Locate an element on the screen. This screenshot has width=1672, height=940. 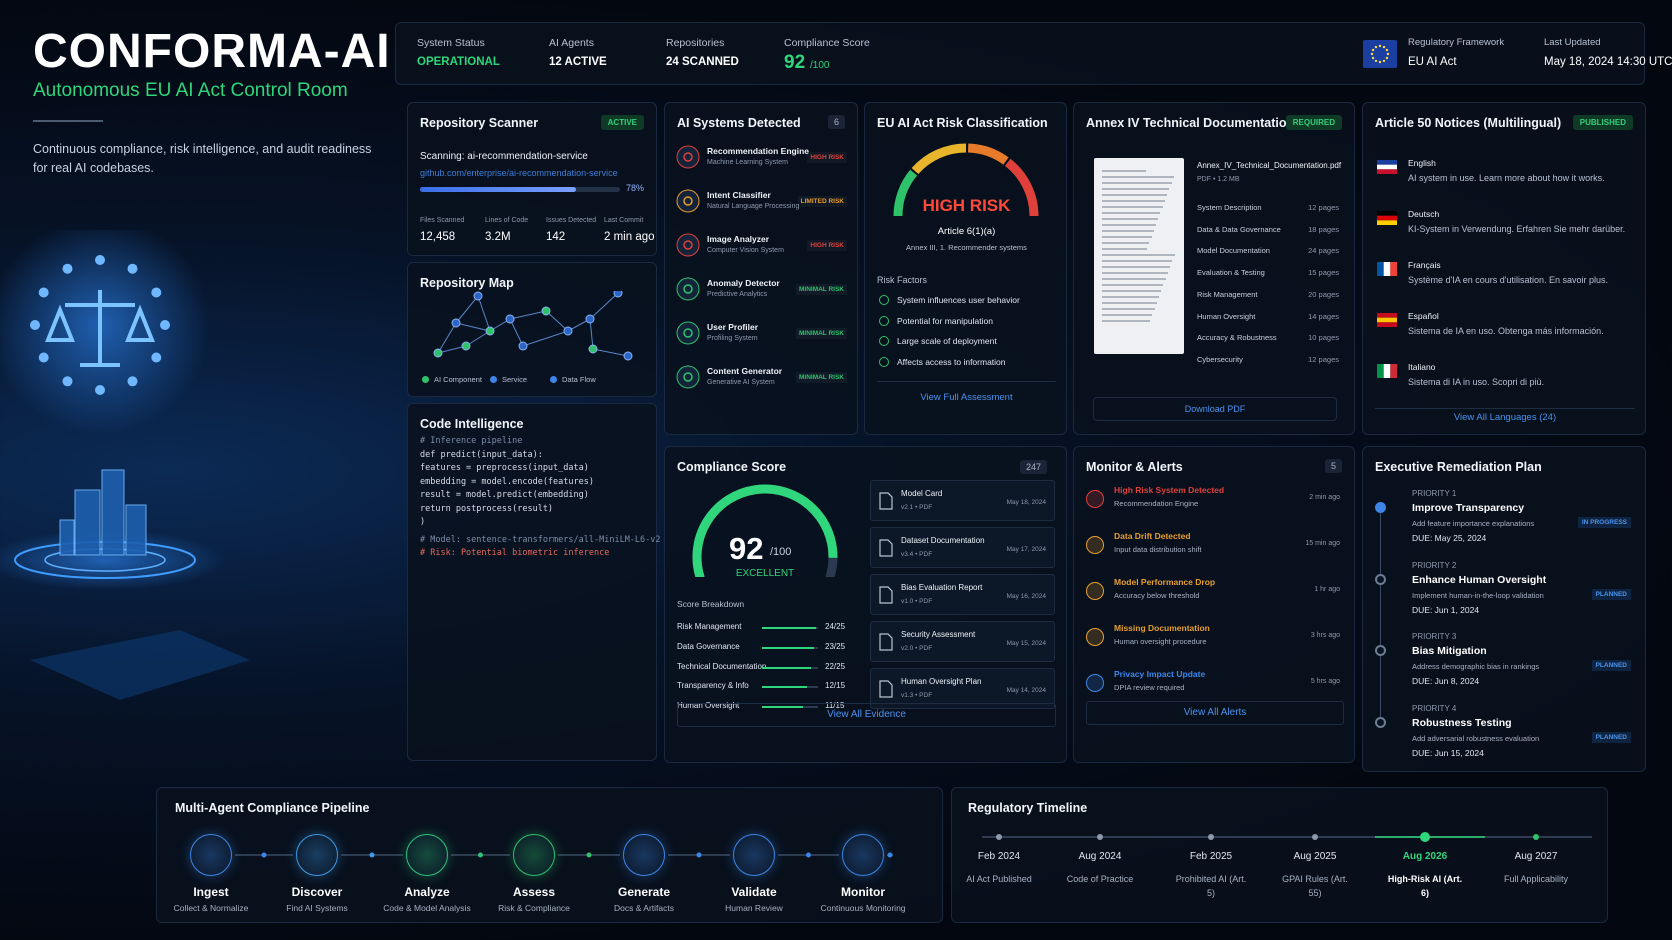
alerts-link: View All Alerts is located at coordinates (1215, 713).